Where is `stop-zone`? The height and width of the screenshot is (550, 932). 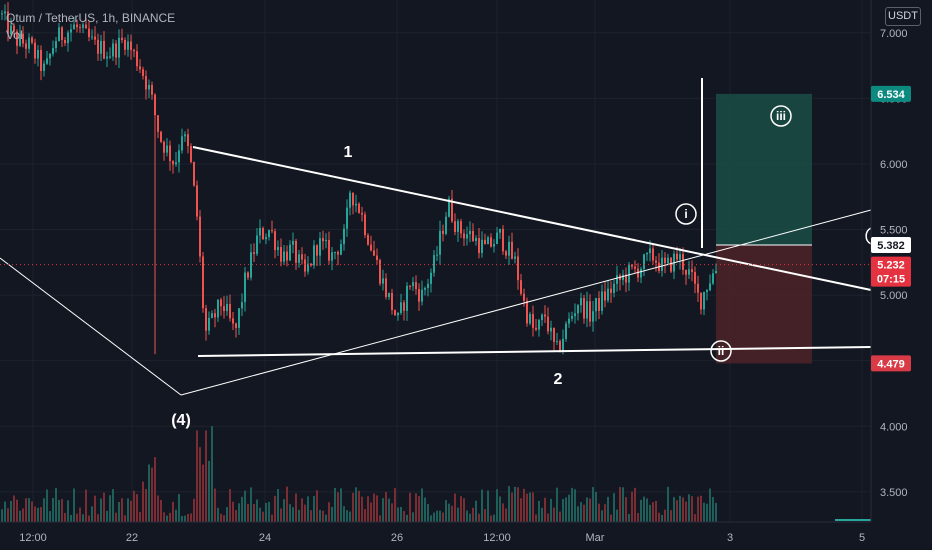
stop-zone is located at coordinates (764, 304).